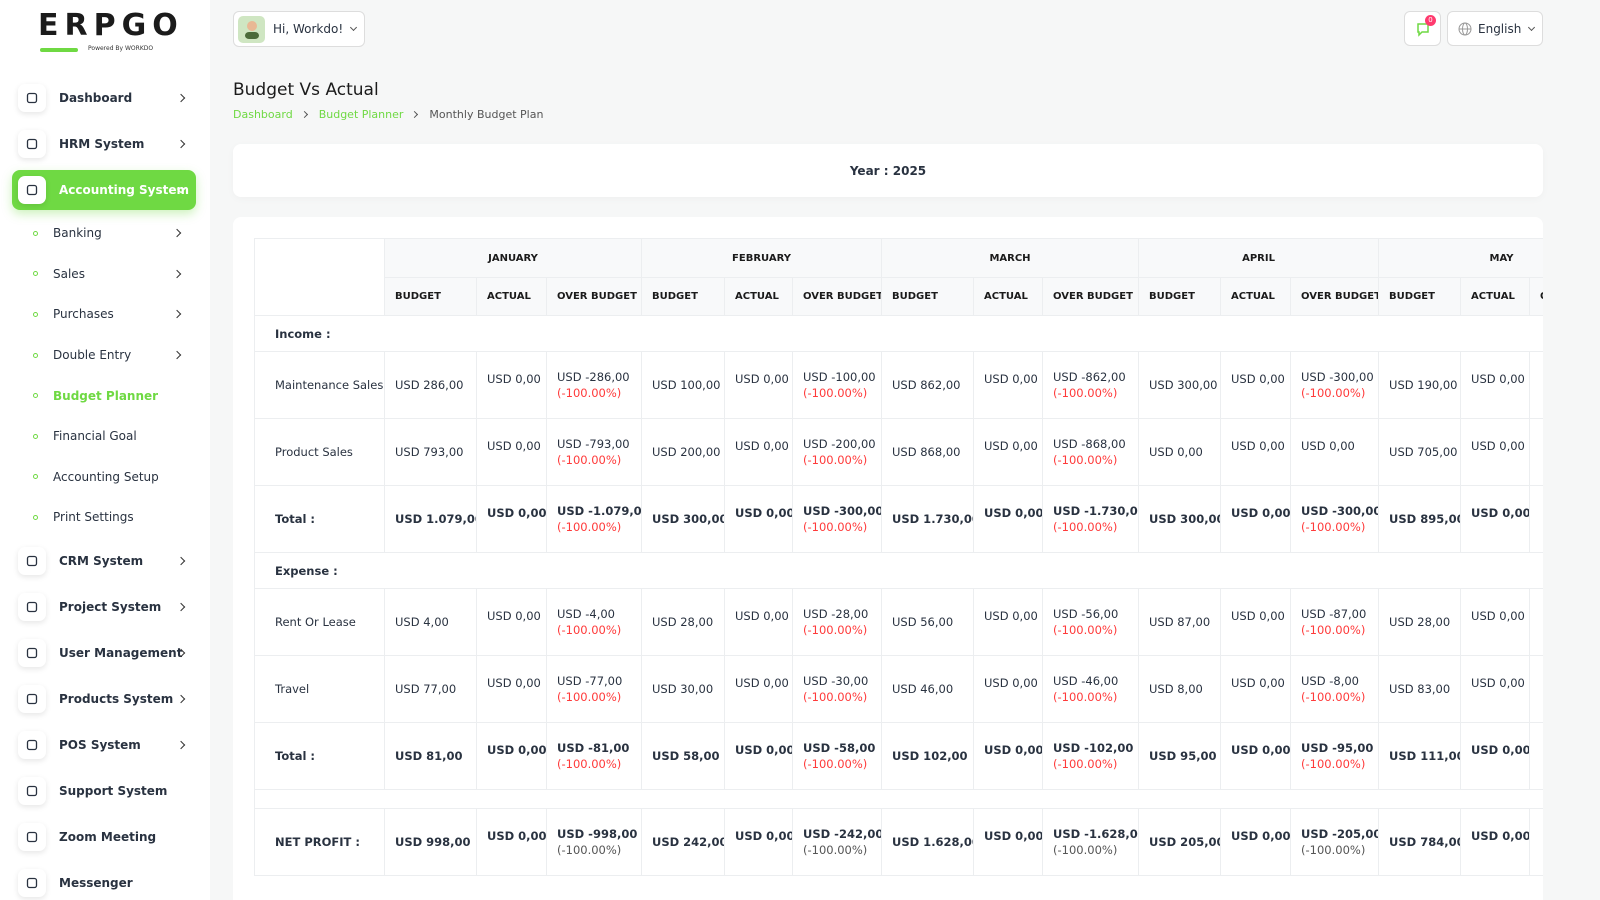 The image size is (1600, 900). I want to click on page-title: Budget Vs Actual, so click(306, 90).